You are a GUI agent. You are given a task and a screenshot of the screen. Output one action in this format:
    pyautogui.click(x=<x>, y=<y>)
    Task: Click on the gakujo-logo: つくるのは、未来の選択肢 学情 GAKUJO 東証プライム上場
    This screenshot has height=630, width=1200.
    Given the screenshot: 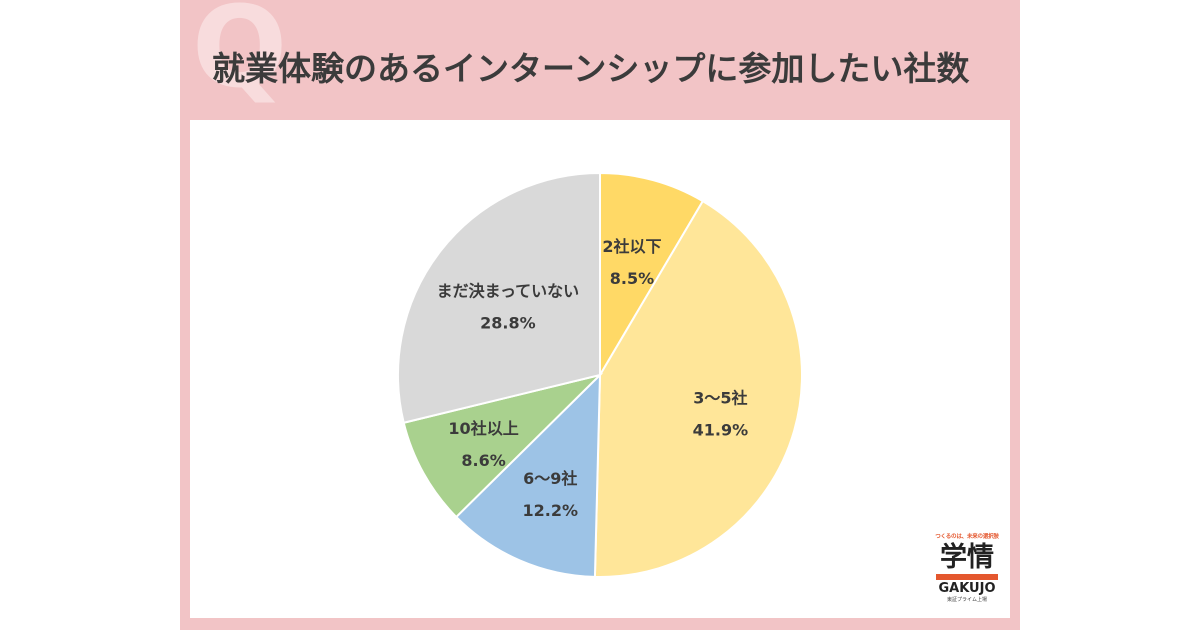 What is the action you would take?
    pyautogui.click(x=967, y=572)
    